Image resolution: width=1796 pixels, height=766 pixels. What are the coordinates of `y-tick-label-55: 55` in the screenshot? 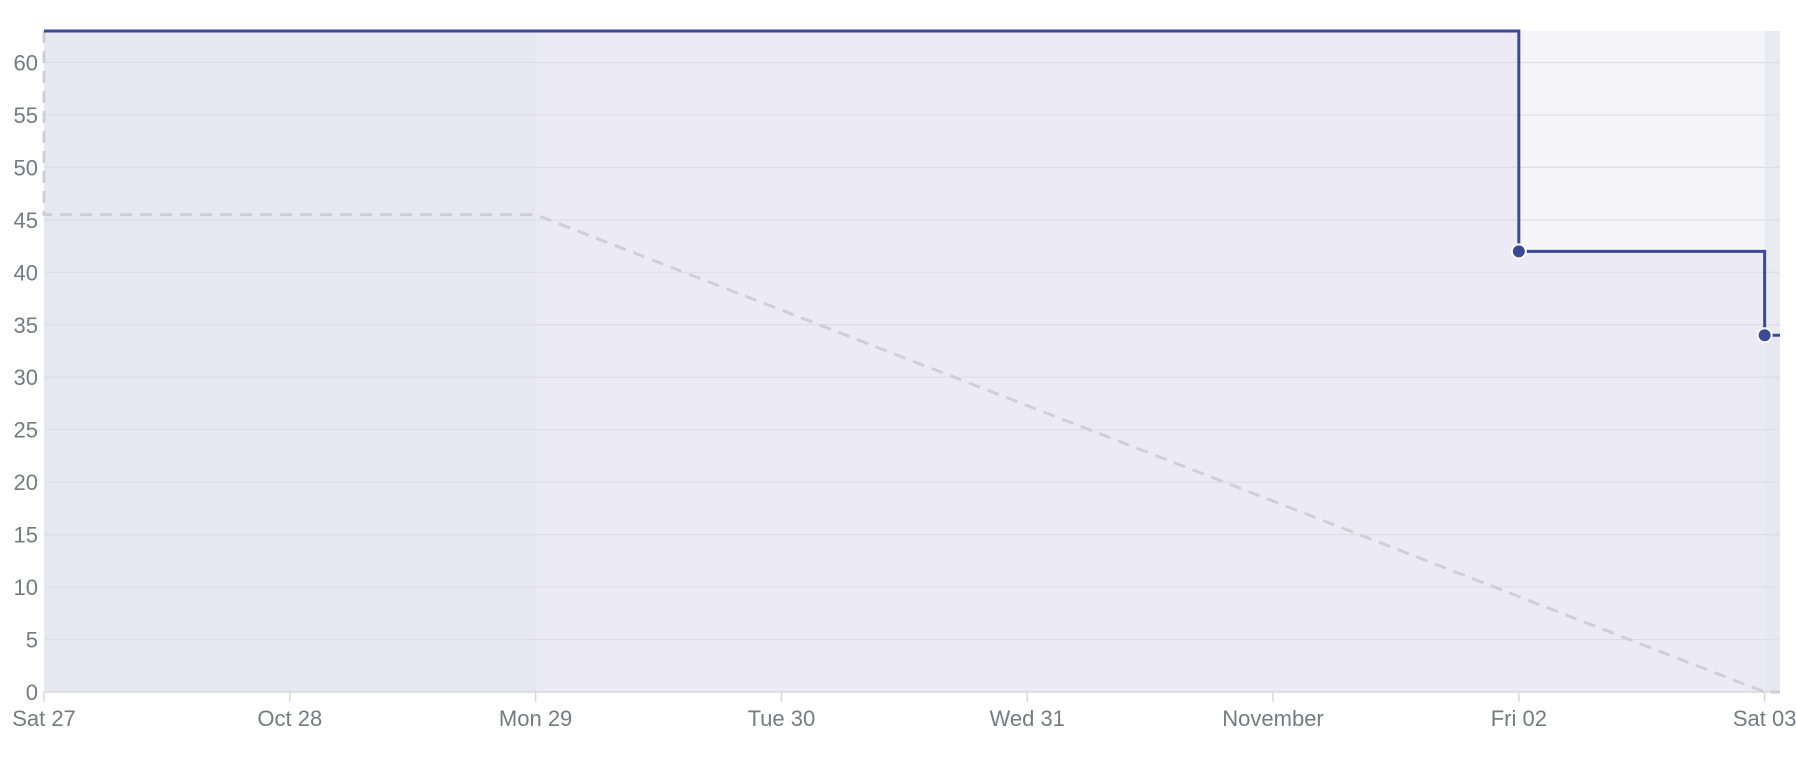 It's located at (26, 115).